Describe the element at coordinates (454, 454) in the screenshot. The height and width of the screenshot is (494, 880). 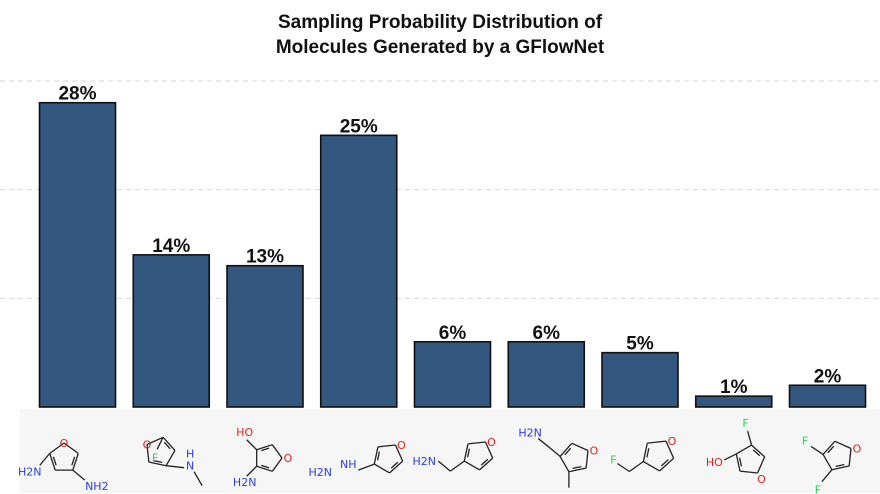
I see `molecule-5: O H2N` at that location.